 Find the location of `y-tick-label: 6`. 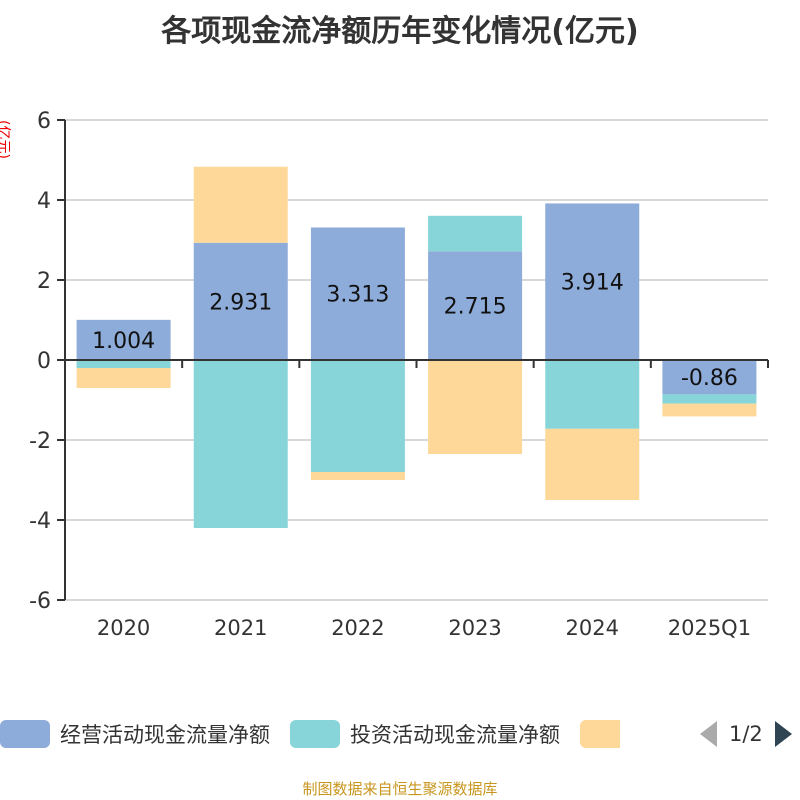

y-tick-label: 6 is located at coordinates (44, 121).